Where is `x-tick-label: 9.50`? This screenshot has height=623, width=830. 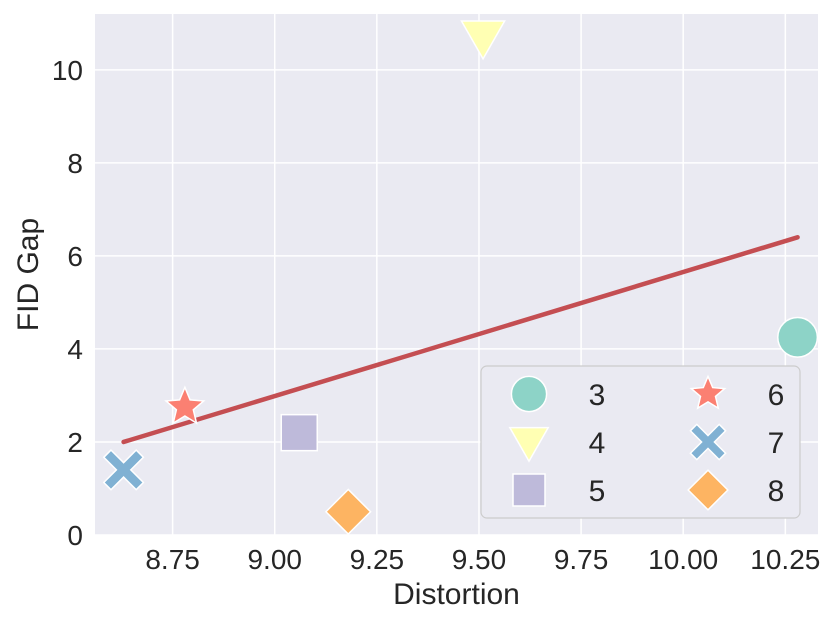
x-tick-label: 9.50 is located at coordinates (479, 559).